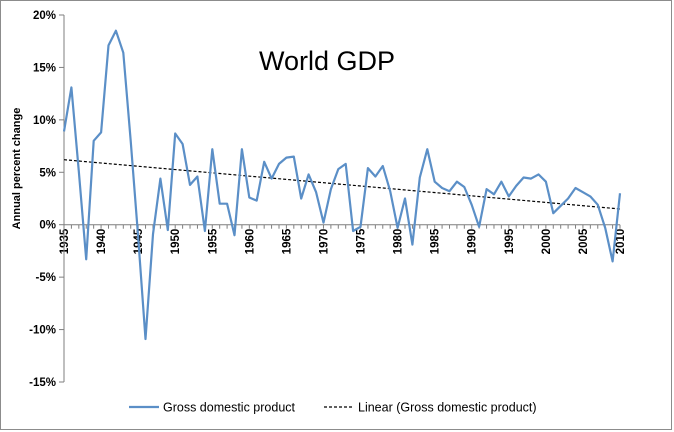 The image size is (674, 432). Describe the element at coordinates (17, 169) in the screenshot. I see `y-axis-title: Annual percent change` at that location.